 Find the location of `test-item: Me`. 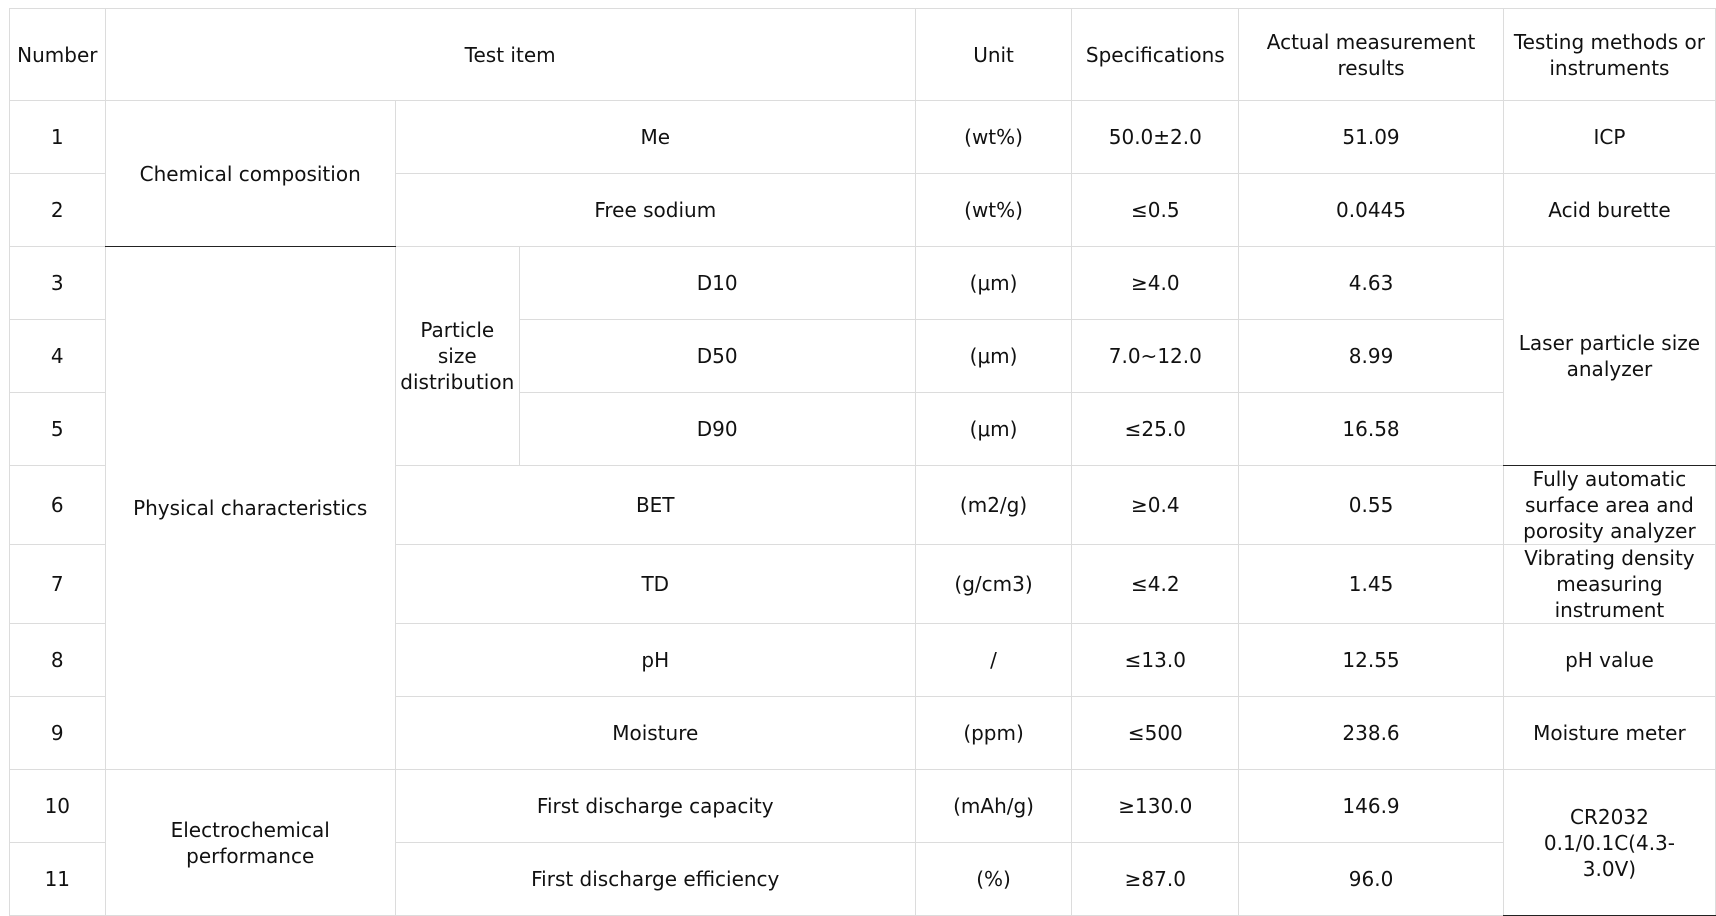

test-item: Me is located at coordinates (655, 137).